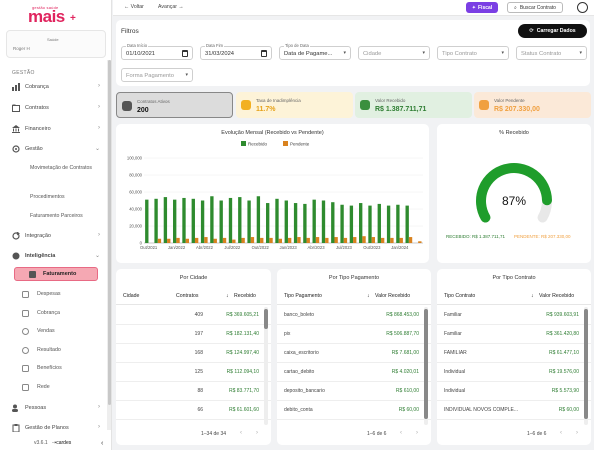 This screenshot has width=594, height=450. I want to click on x-tick-label: Abr/2022, so click(205, 247).